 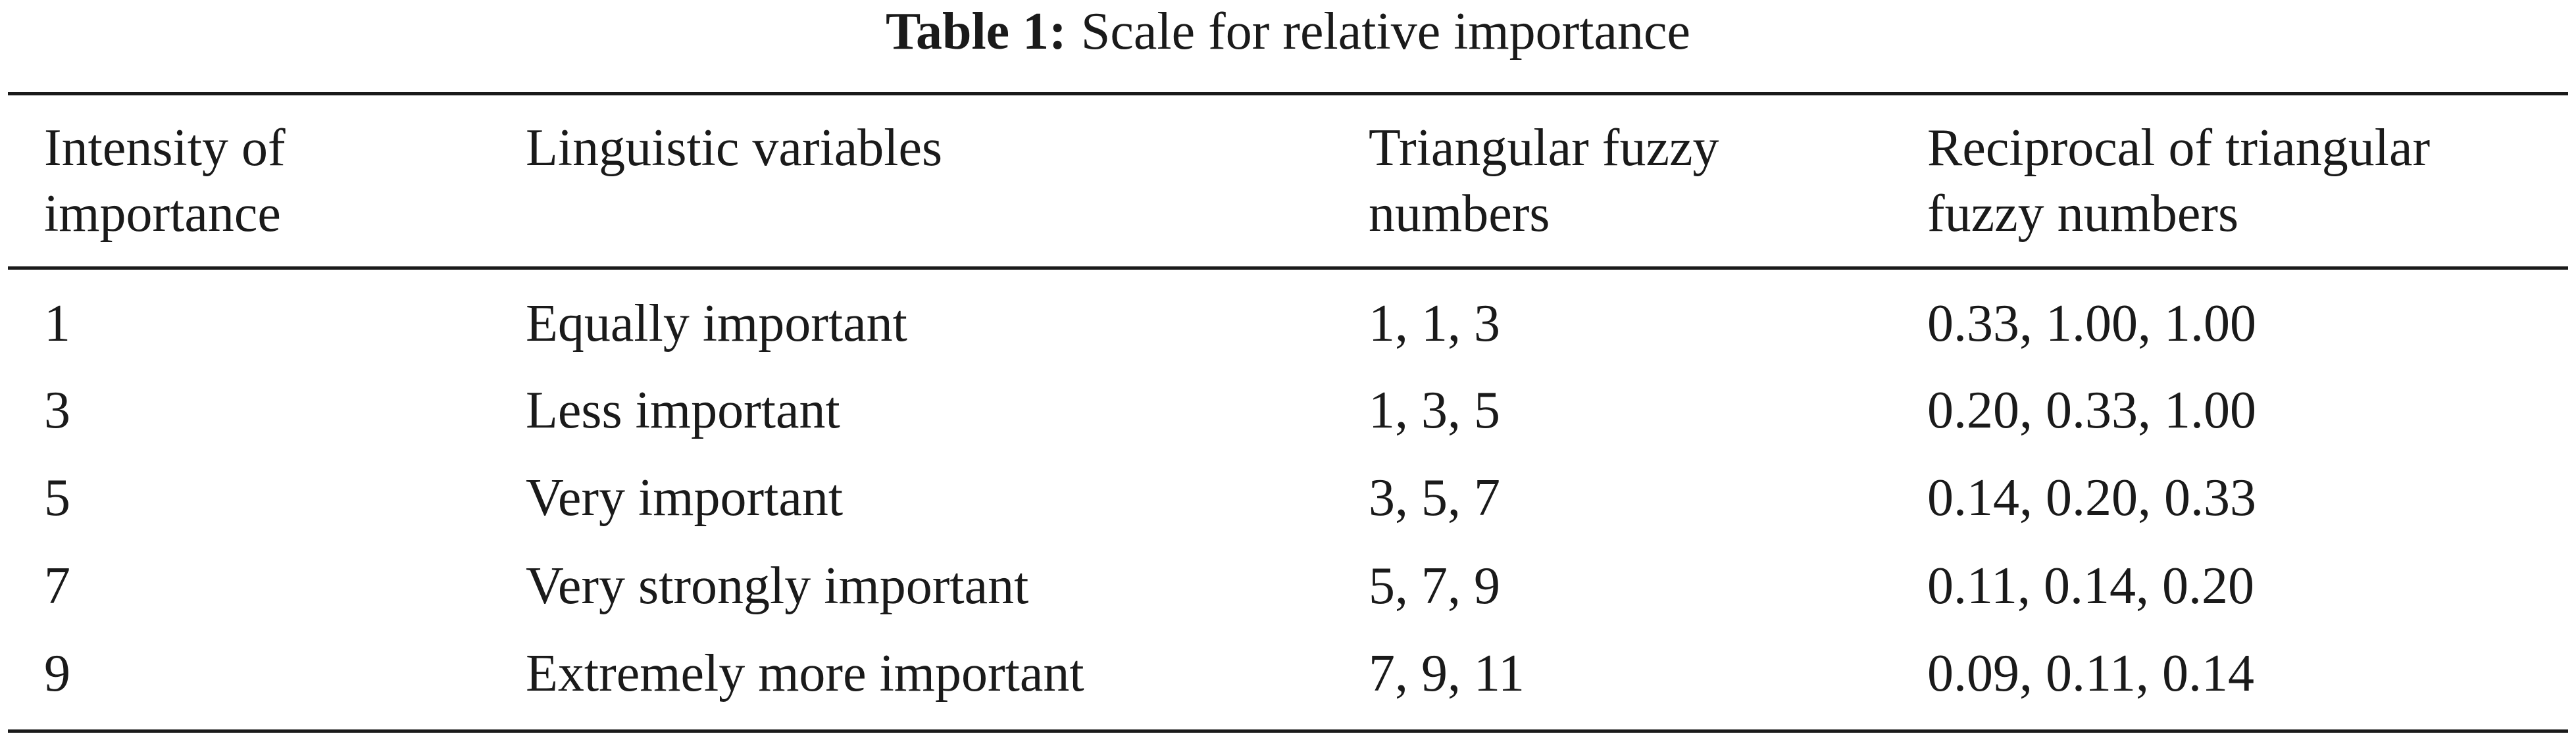 I want to click on table-cell: 5, 7, 9, so click(x=1435, y=586).